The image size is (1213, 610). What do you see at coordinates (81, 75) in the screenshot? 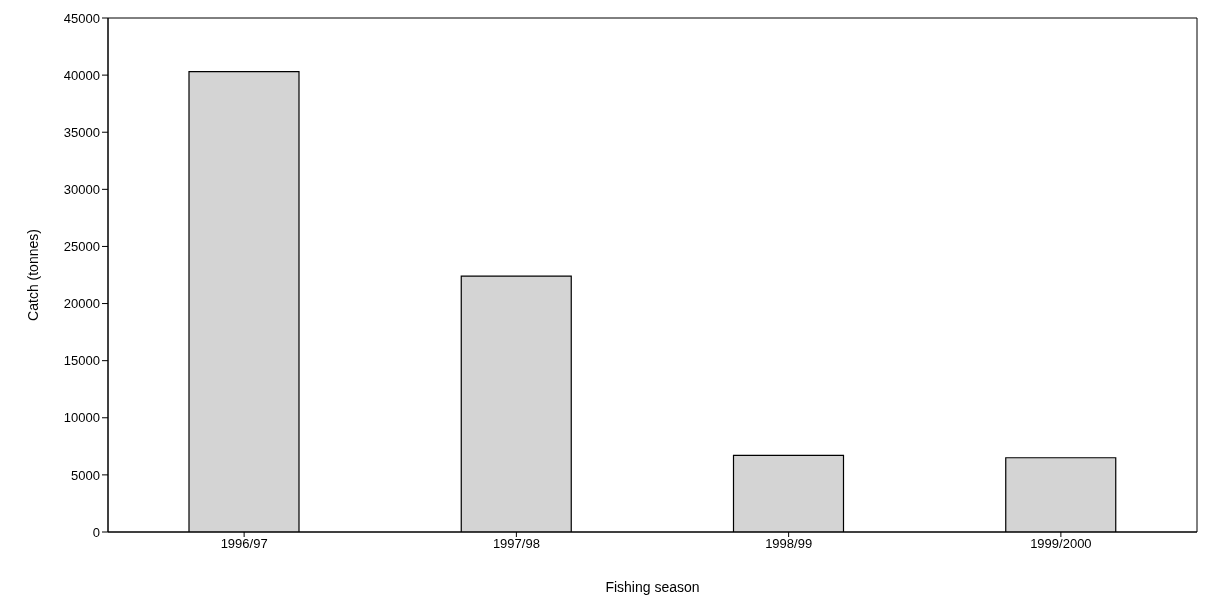
I see `y-tick-label: 40000` at bounding box center [81, 75].